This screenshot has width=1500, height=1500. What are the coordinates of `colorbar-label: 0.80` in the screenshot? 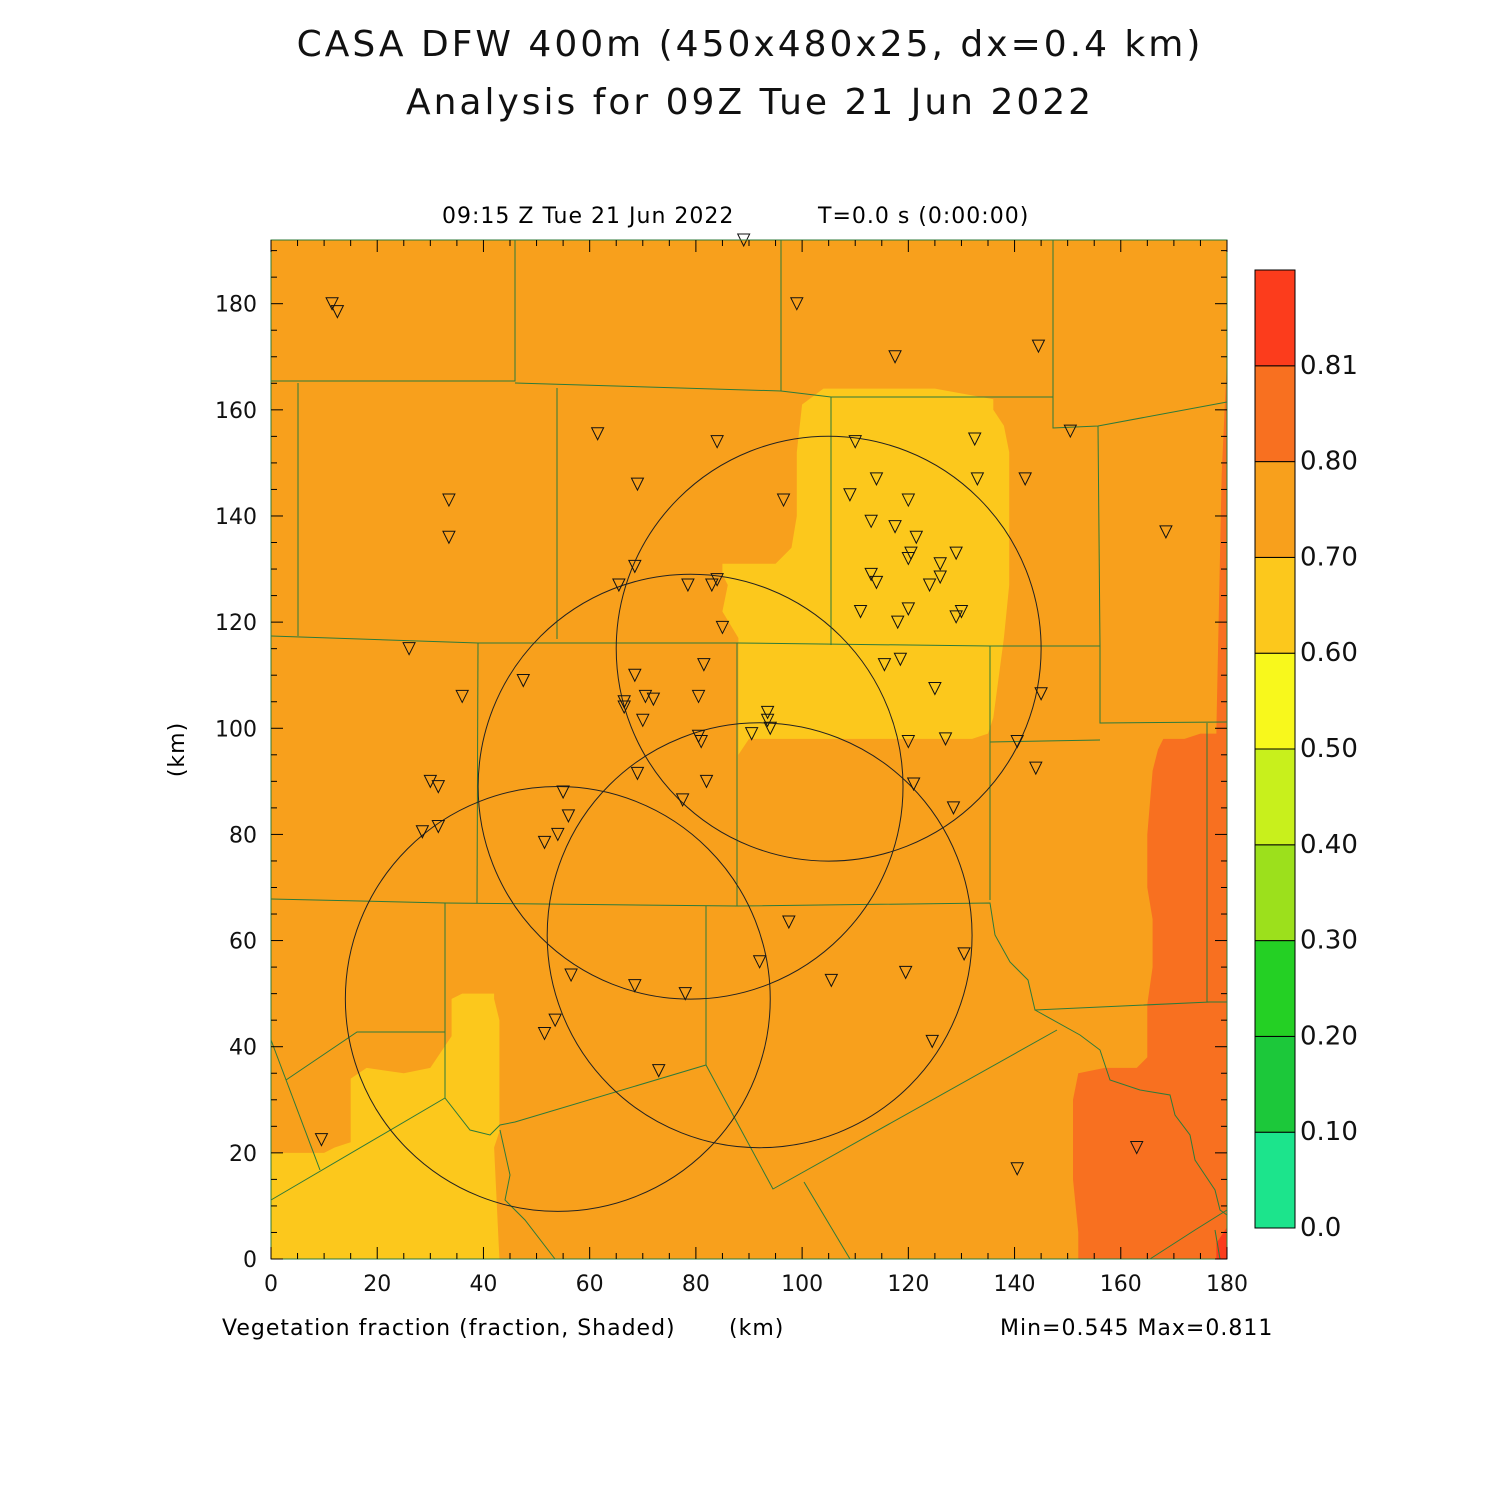 It's located at (1329, 462).